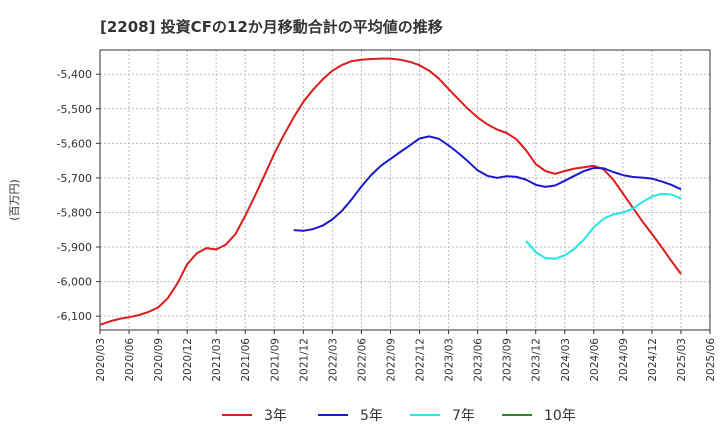 The height and width of the screenshot is (444, 720). Describe the element at coordinates (333, 360) in the screenshot. I see `x-tick-label: 2022/03` at that location.